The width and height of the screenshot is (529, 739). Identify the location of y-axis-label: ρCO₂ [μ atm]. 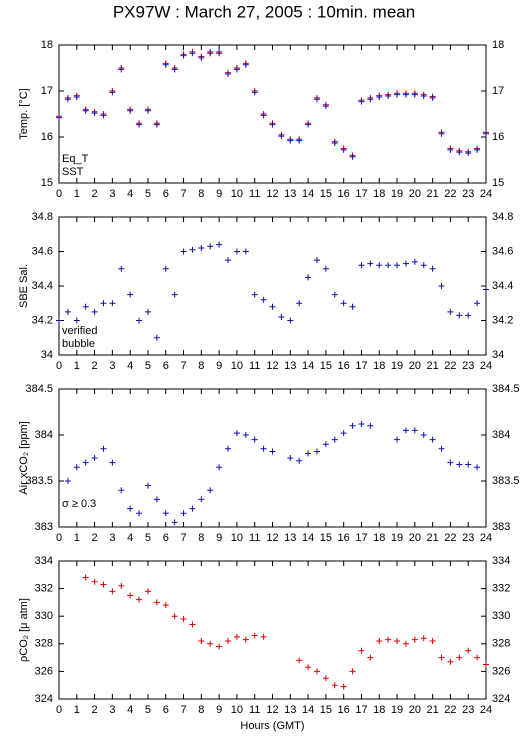
(24, 630).